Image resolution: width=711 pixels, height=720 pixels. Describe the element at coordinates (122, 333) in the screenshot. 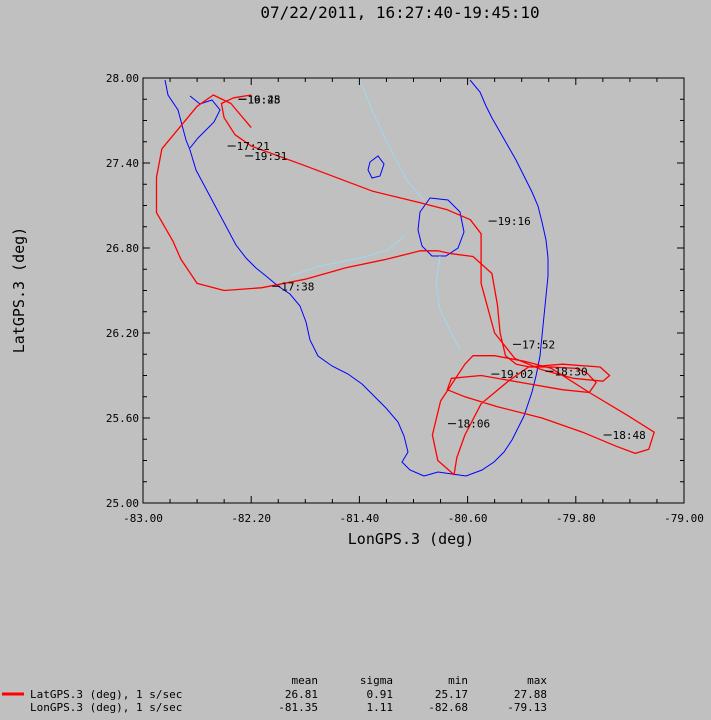

I see `y-tick-label: 26.20` at that location.